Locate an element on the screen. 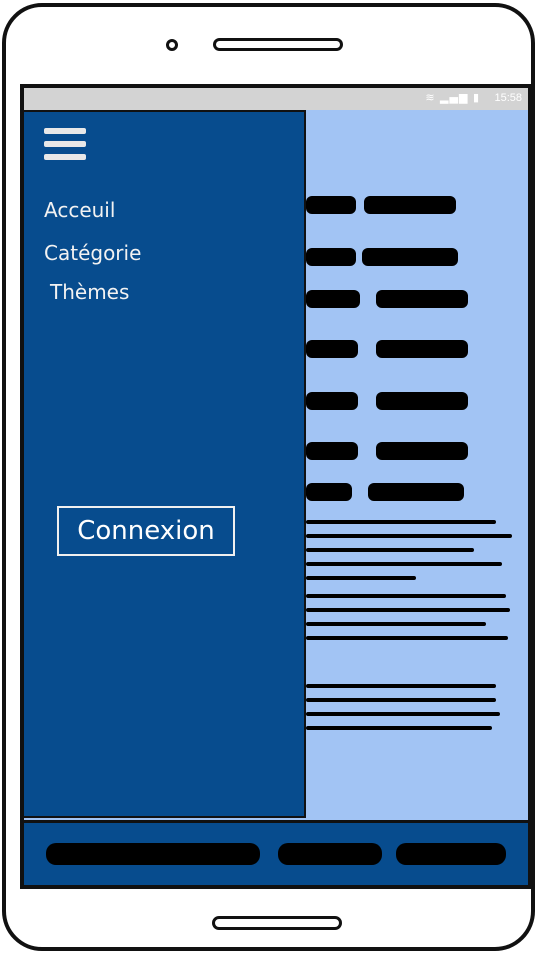  menu-item-themes: Thèmes is located at coordinates (90, 292).